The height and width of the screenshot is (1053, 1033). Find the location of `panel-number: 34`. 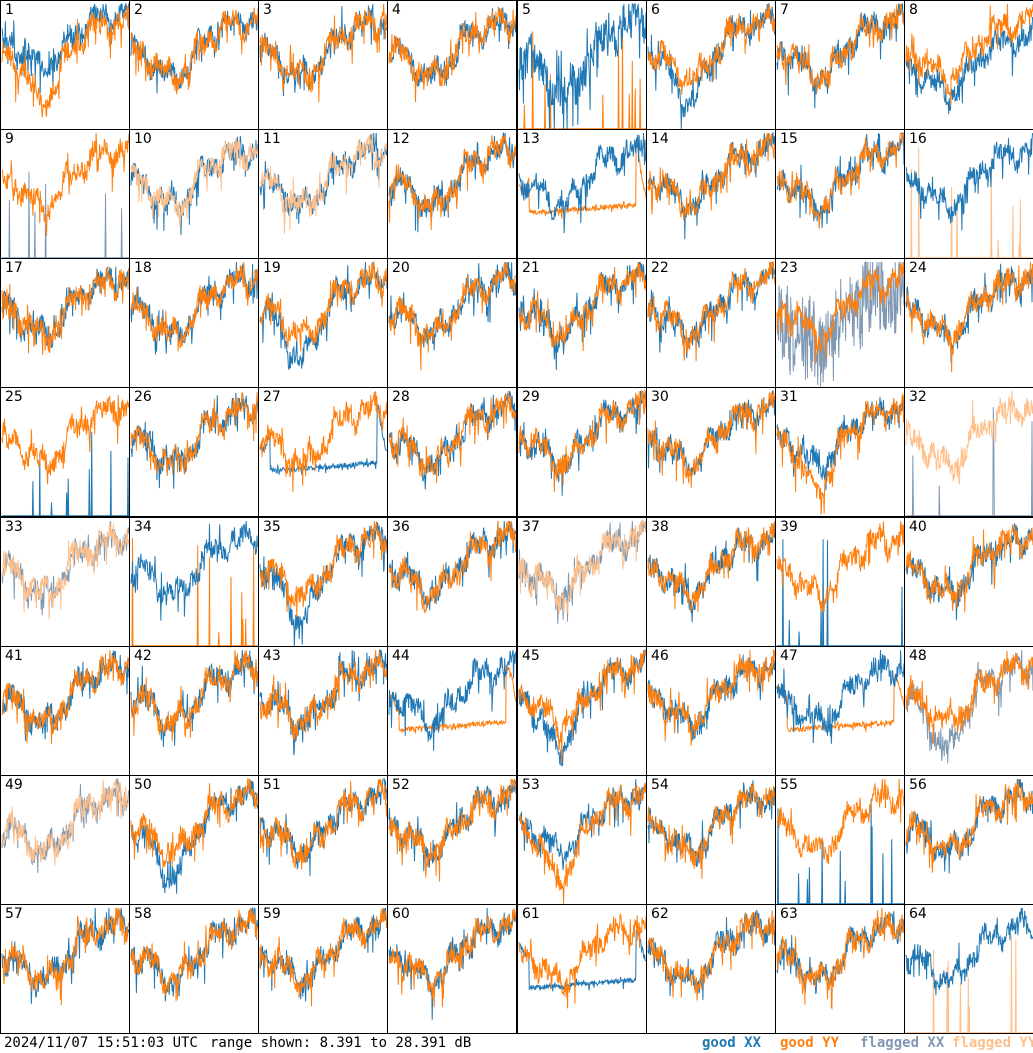

panel-number: 34 is located at coordinates (143, 527).